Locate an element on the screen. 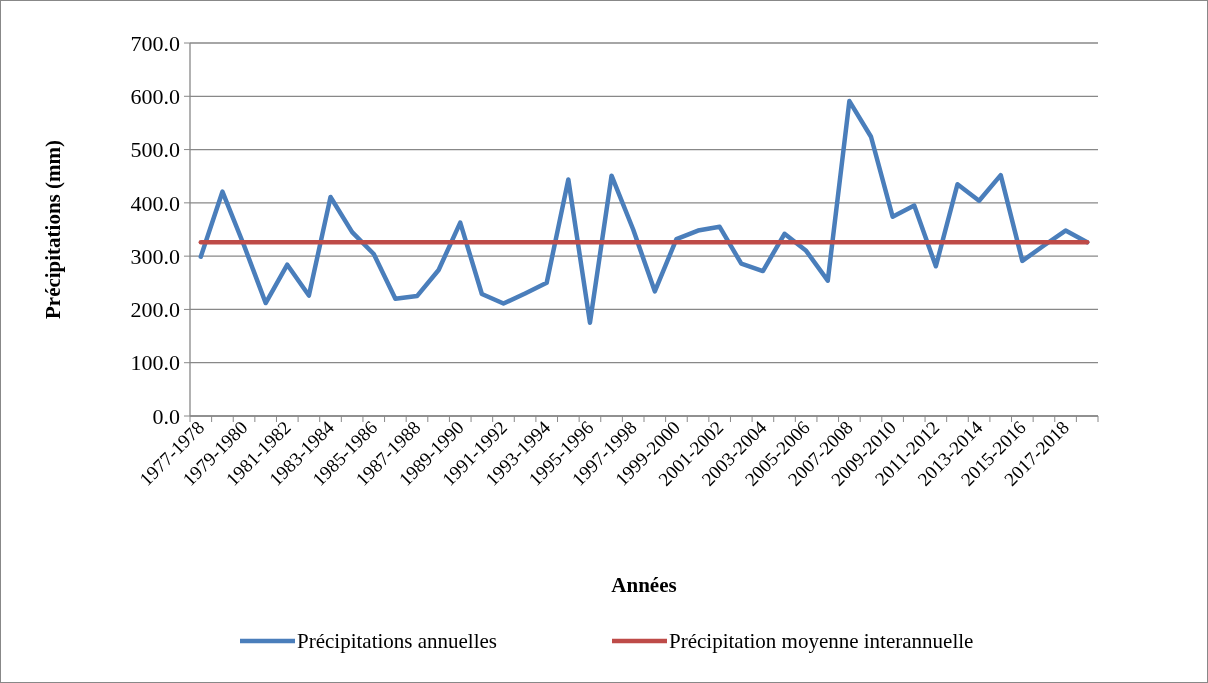 The height and width of the screenshot is (683, 1208). y-tick-label: 200.0 is located at coordinates (155, 310).